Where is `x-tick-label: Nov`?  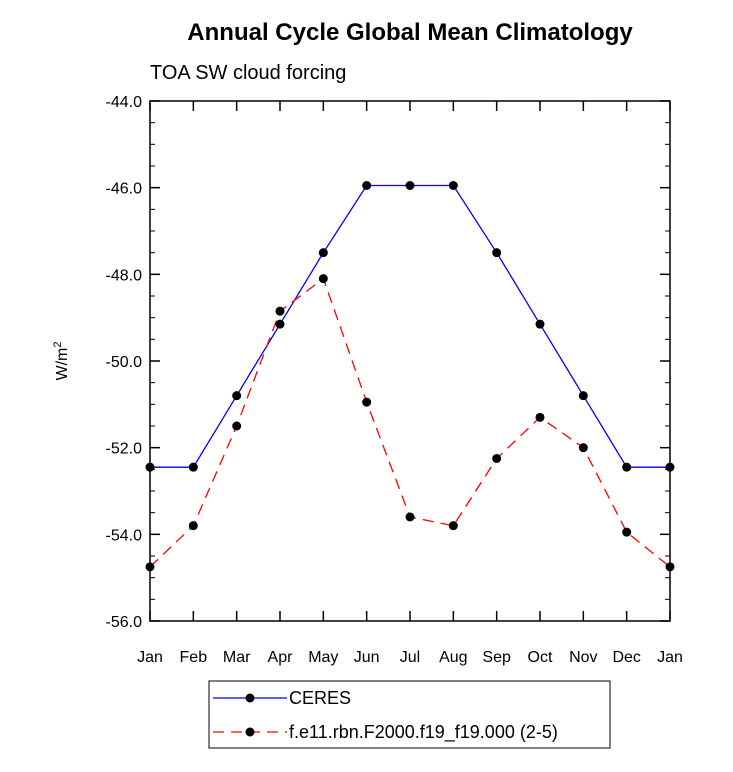
x-tick-label: Nov is located at coordinates (583, 657).